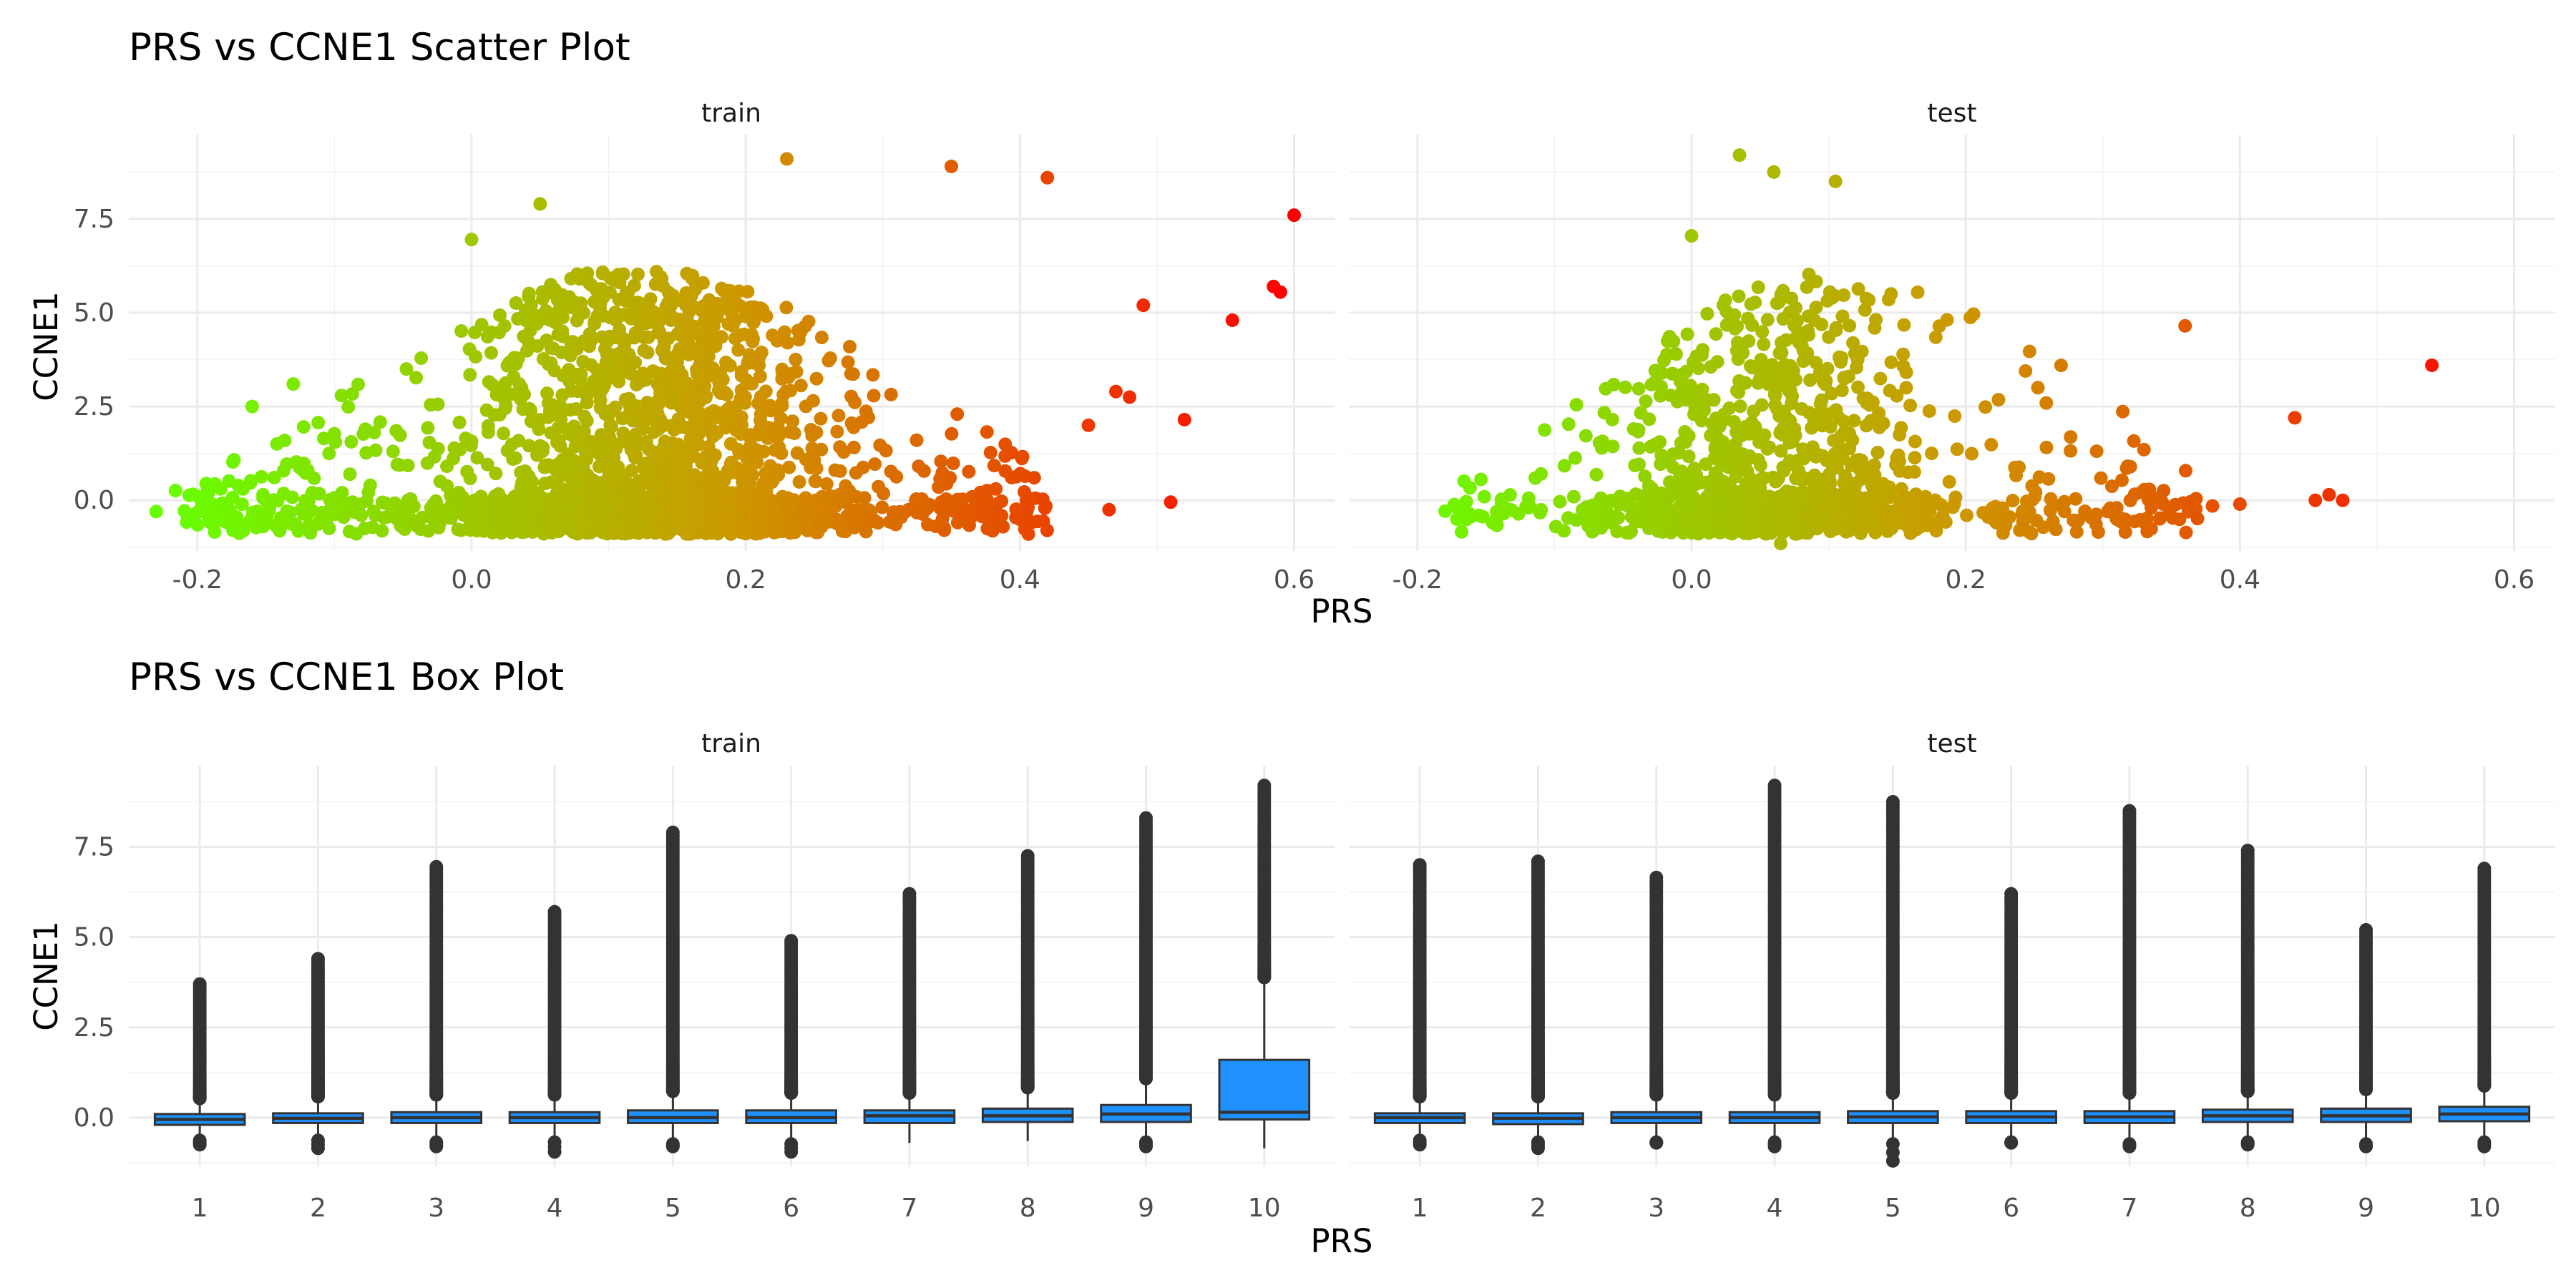 The image size is (2576, 1288). What do you see at coordinates (1951, 113) in the screenshot?
I see `scatter-strip-test: test` at bounding box center [1951, 113].